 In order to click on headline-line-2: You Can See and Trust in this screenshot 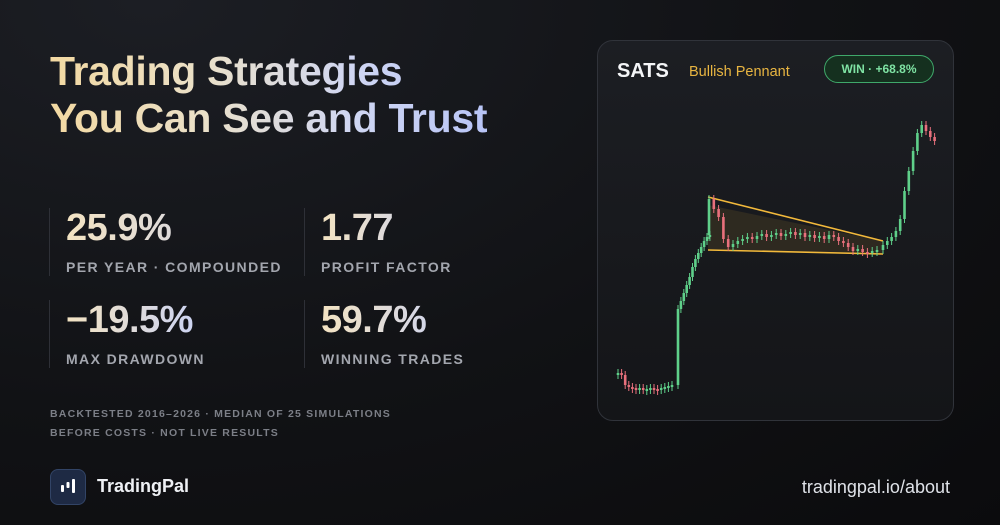, I will do `click(269, 118)`.